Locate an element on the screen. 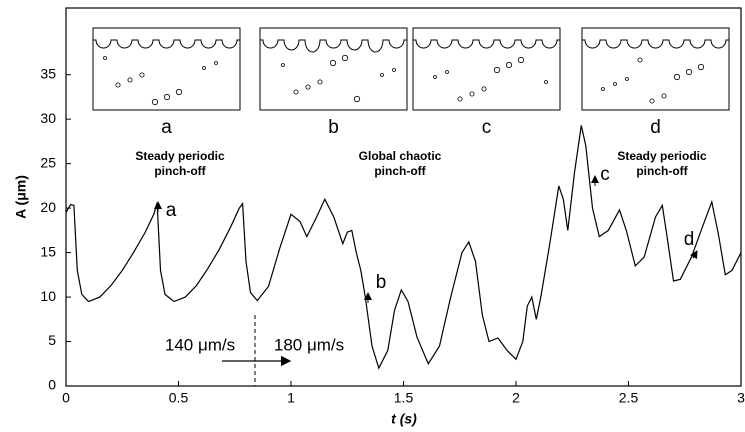 The height and width of the screenshot is (432, 745). x-tick-label: 1 is located at coordinates (291, 398).